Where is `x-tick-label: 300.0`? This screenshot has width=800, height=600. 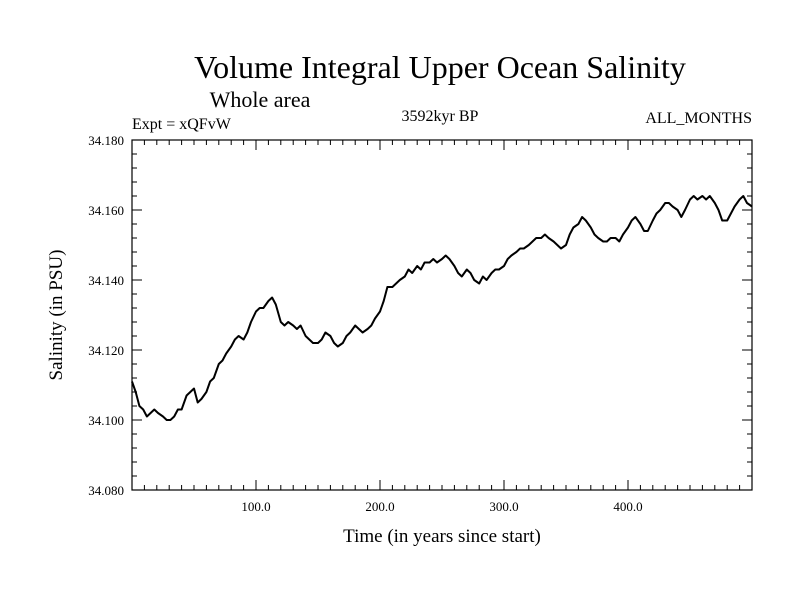 x-tick-label: 300.0 is located at coordinates (503, 506).